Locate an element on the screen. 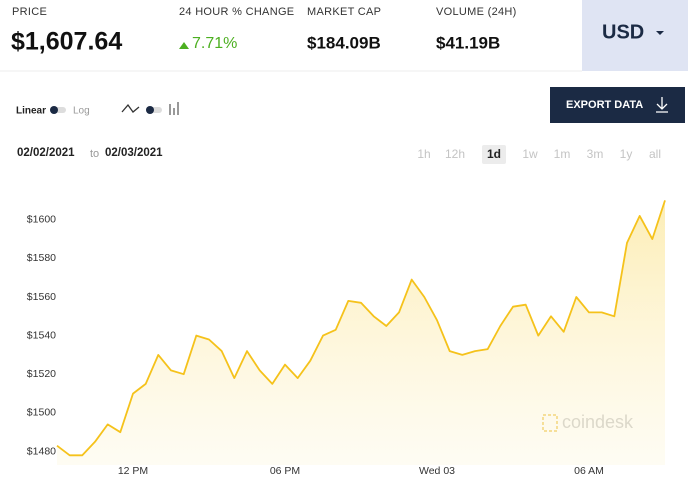 Image resolution: width=688 pixels, height=491 pixels. range-button: 12h is located at coordinates (455, 154).